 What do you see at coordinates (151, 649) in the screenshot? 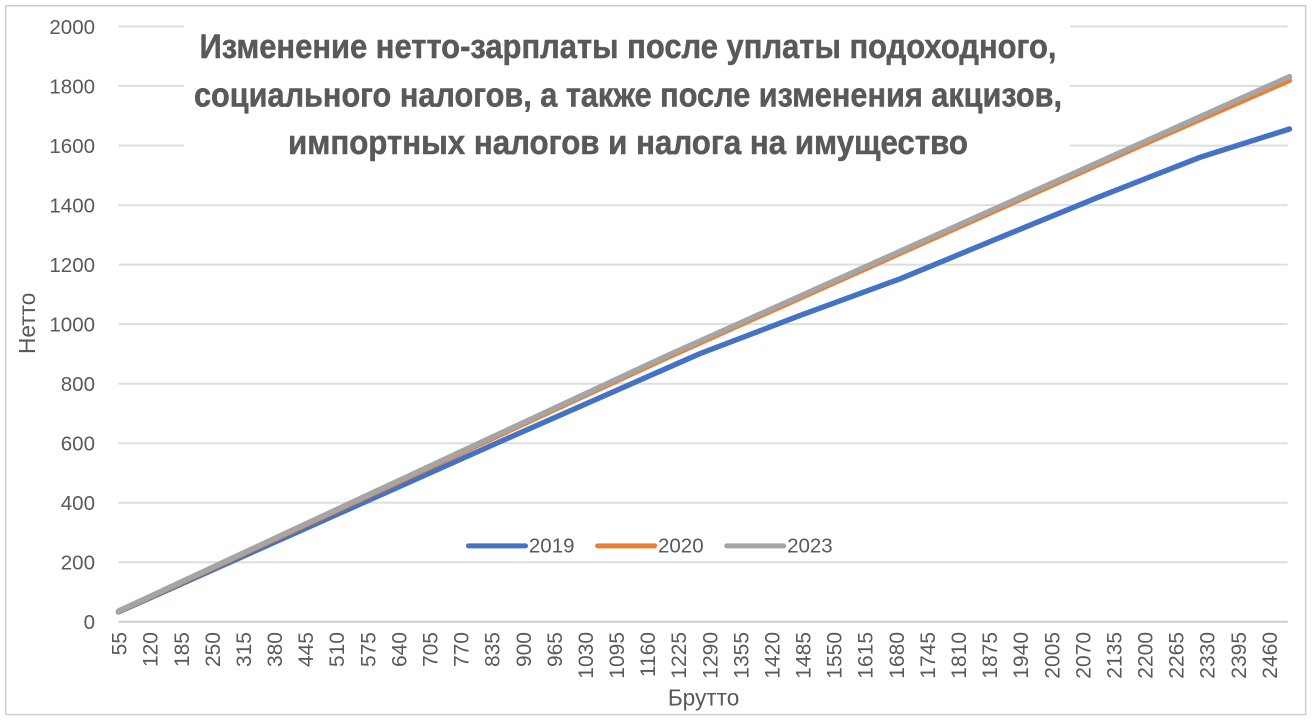
I see `svg-text: 120` at bounding box center [151, 649].